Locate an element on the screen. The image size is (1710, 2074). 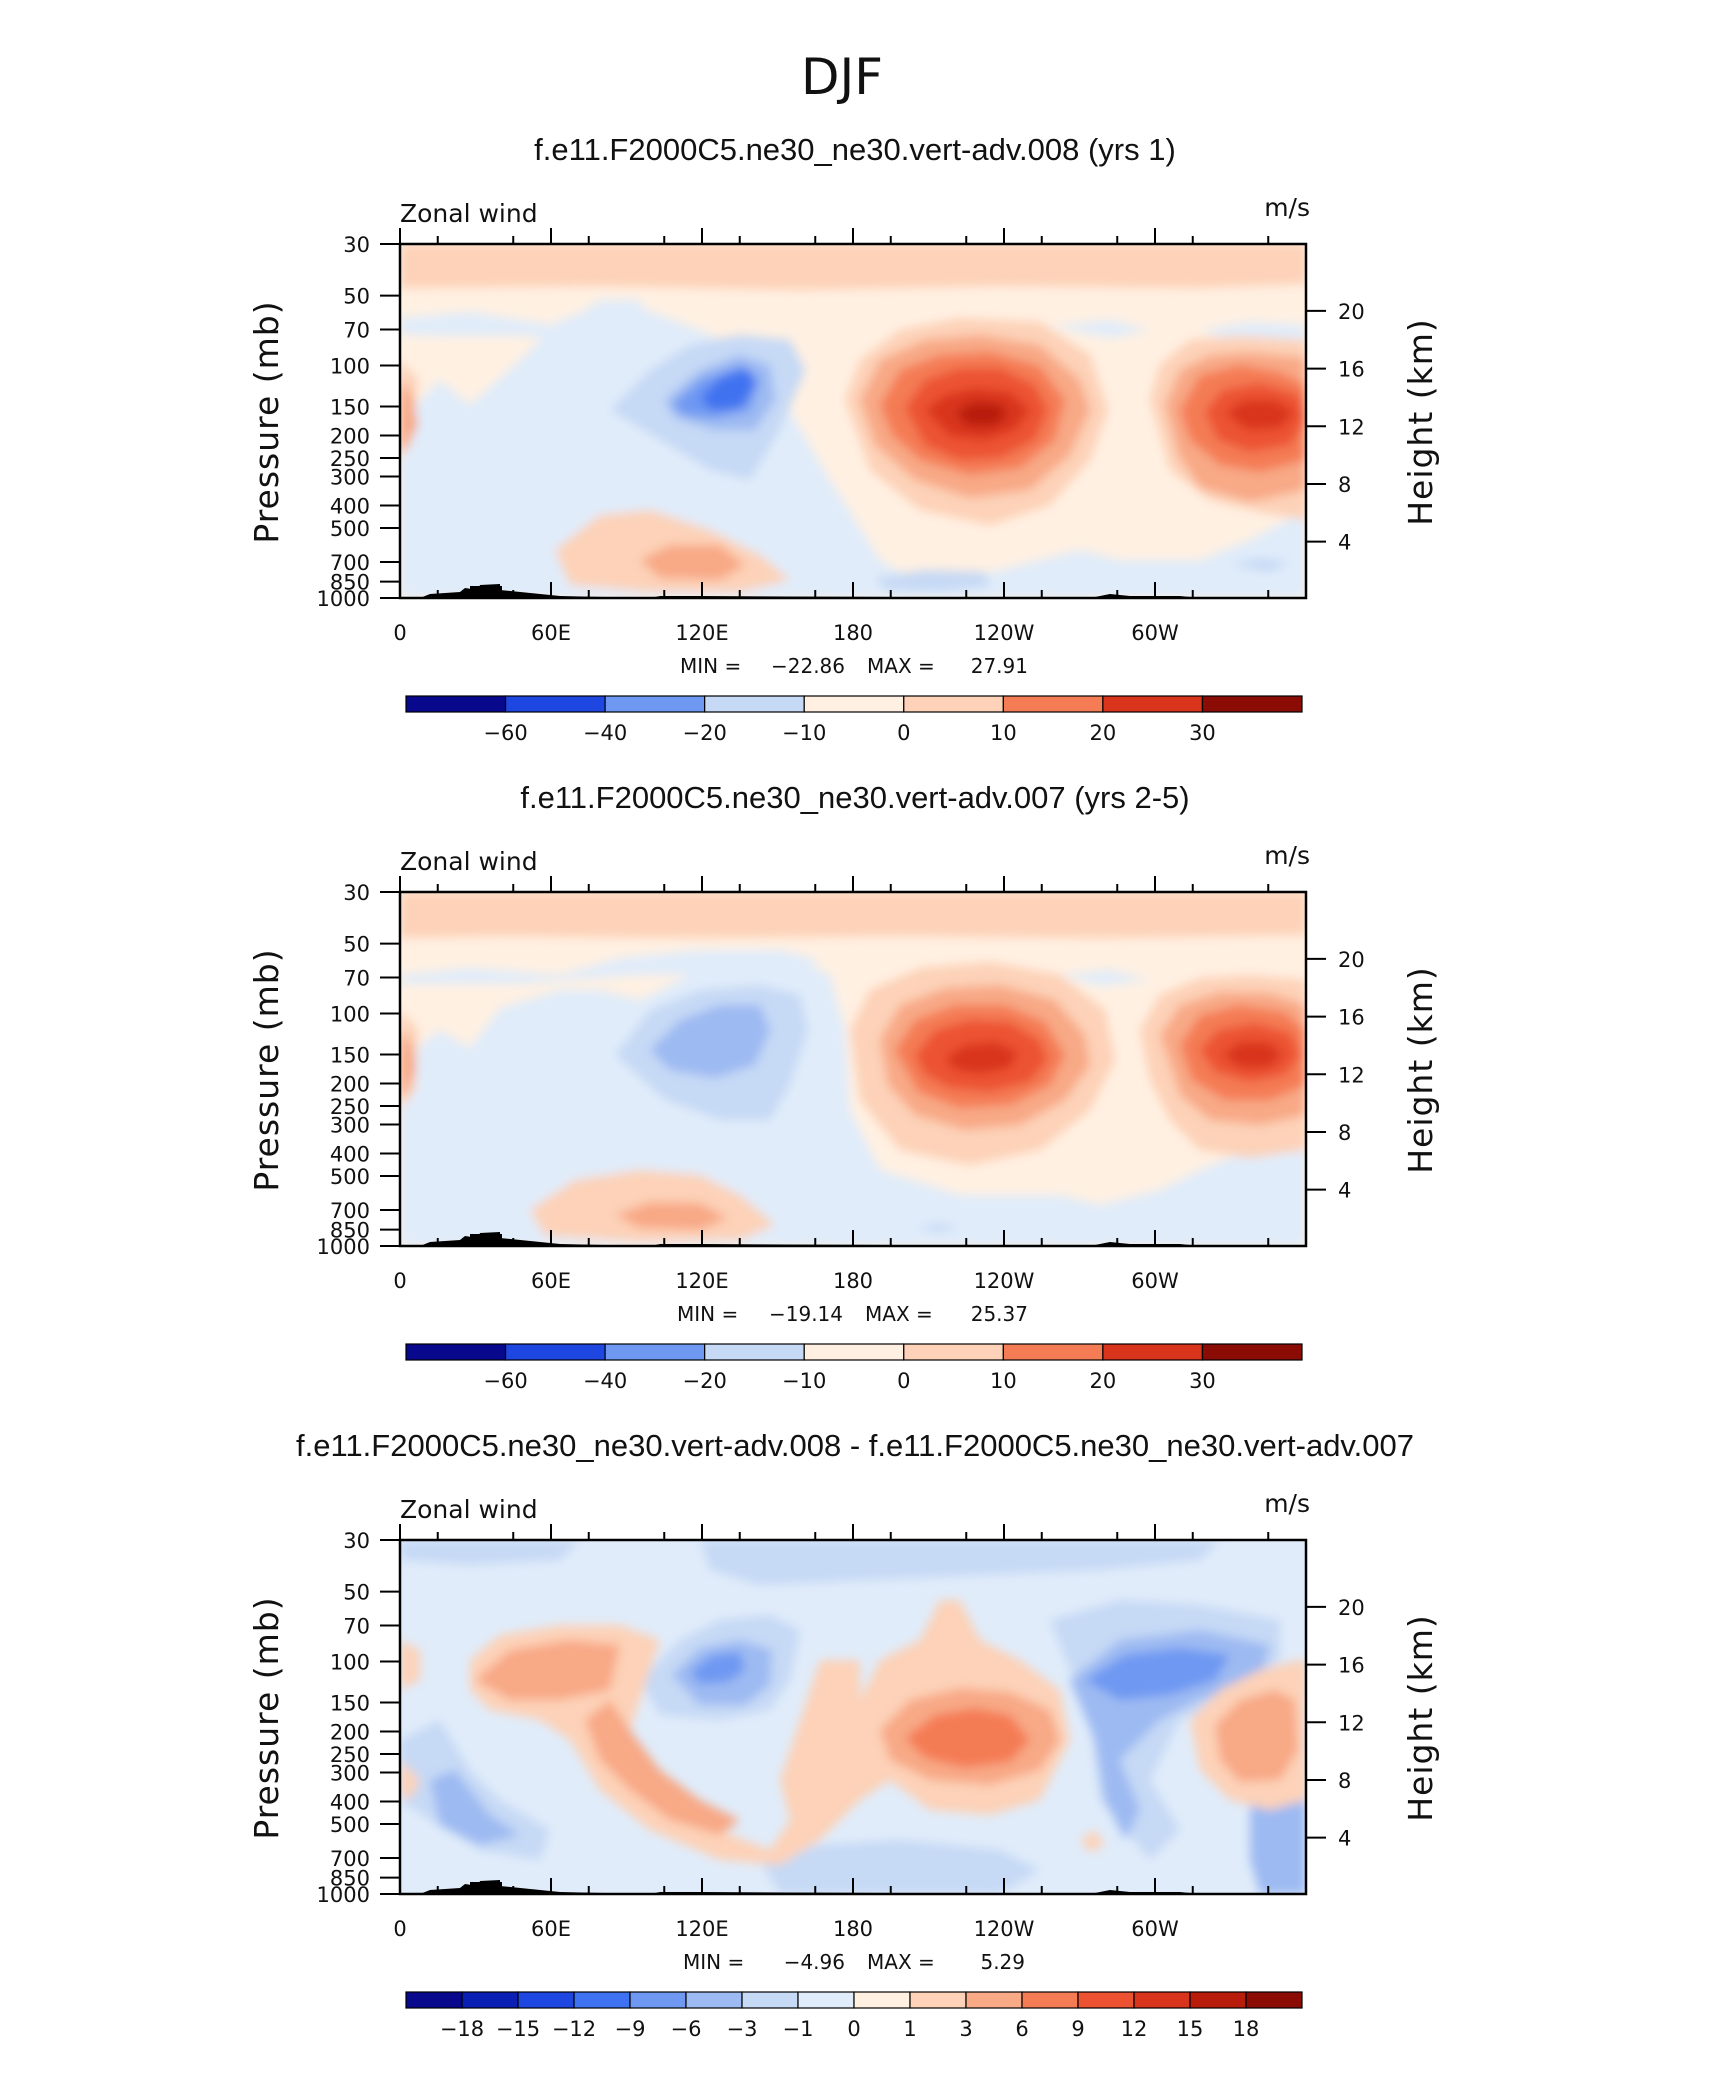
y-axis-label: Pressure (mb) is located at coordinates (266, 421).